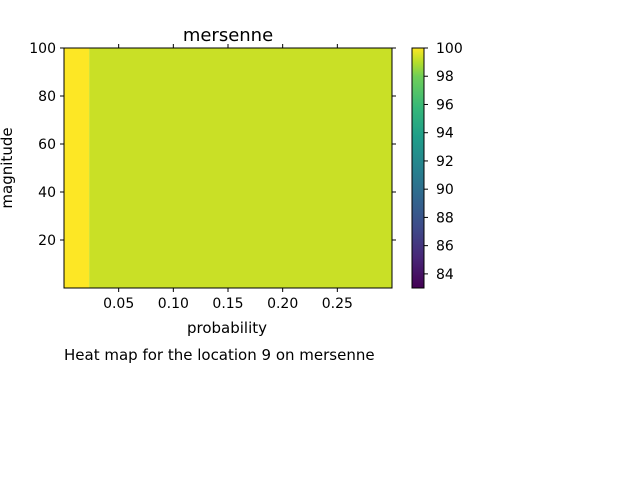 The width and height of the screenshot is (640, 480). I want to click on x-tick-label: 0.10, so click(173, 304).